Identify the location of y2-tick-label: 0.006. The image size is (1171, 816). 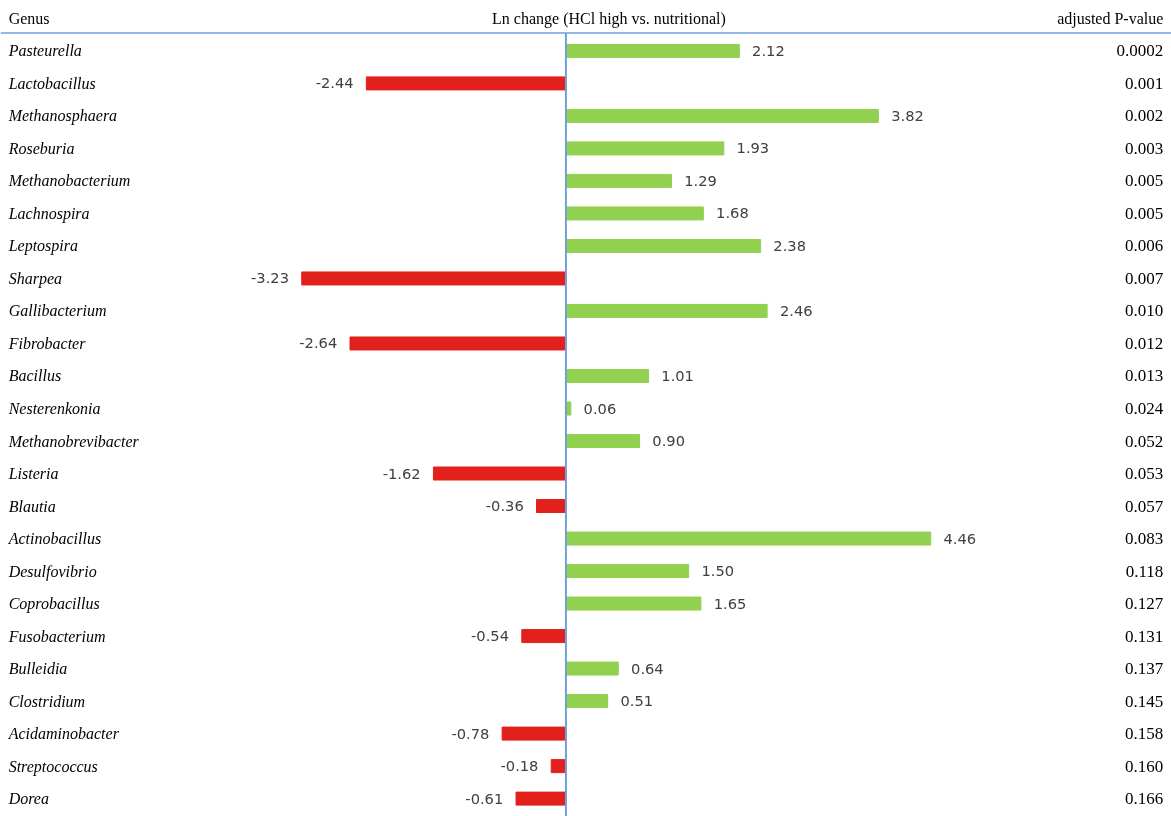
(1144, 246).